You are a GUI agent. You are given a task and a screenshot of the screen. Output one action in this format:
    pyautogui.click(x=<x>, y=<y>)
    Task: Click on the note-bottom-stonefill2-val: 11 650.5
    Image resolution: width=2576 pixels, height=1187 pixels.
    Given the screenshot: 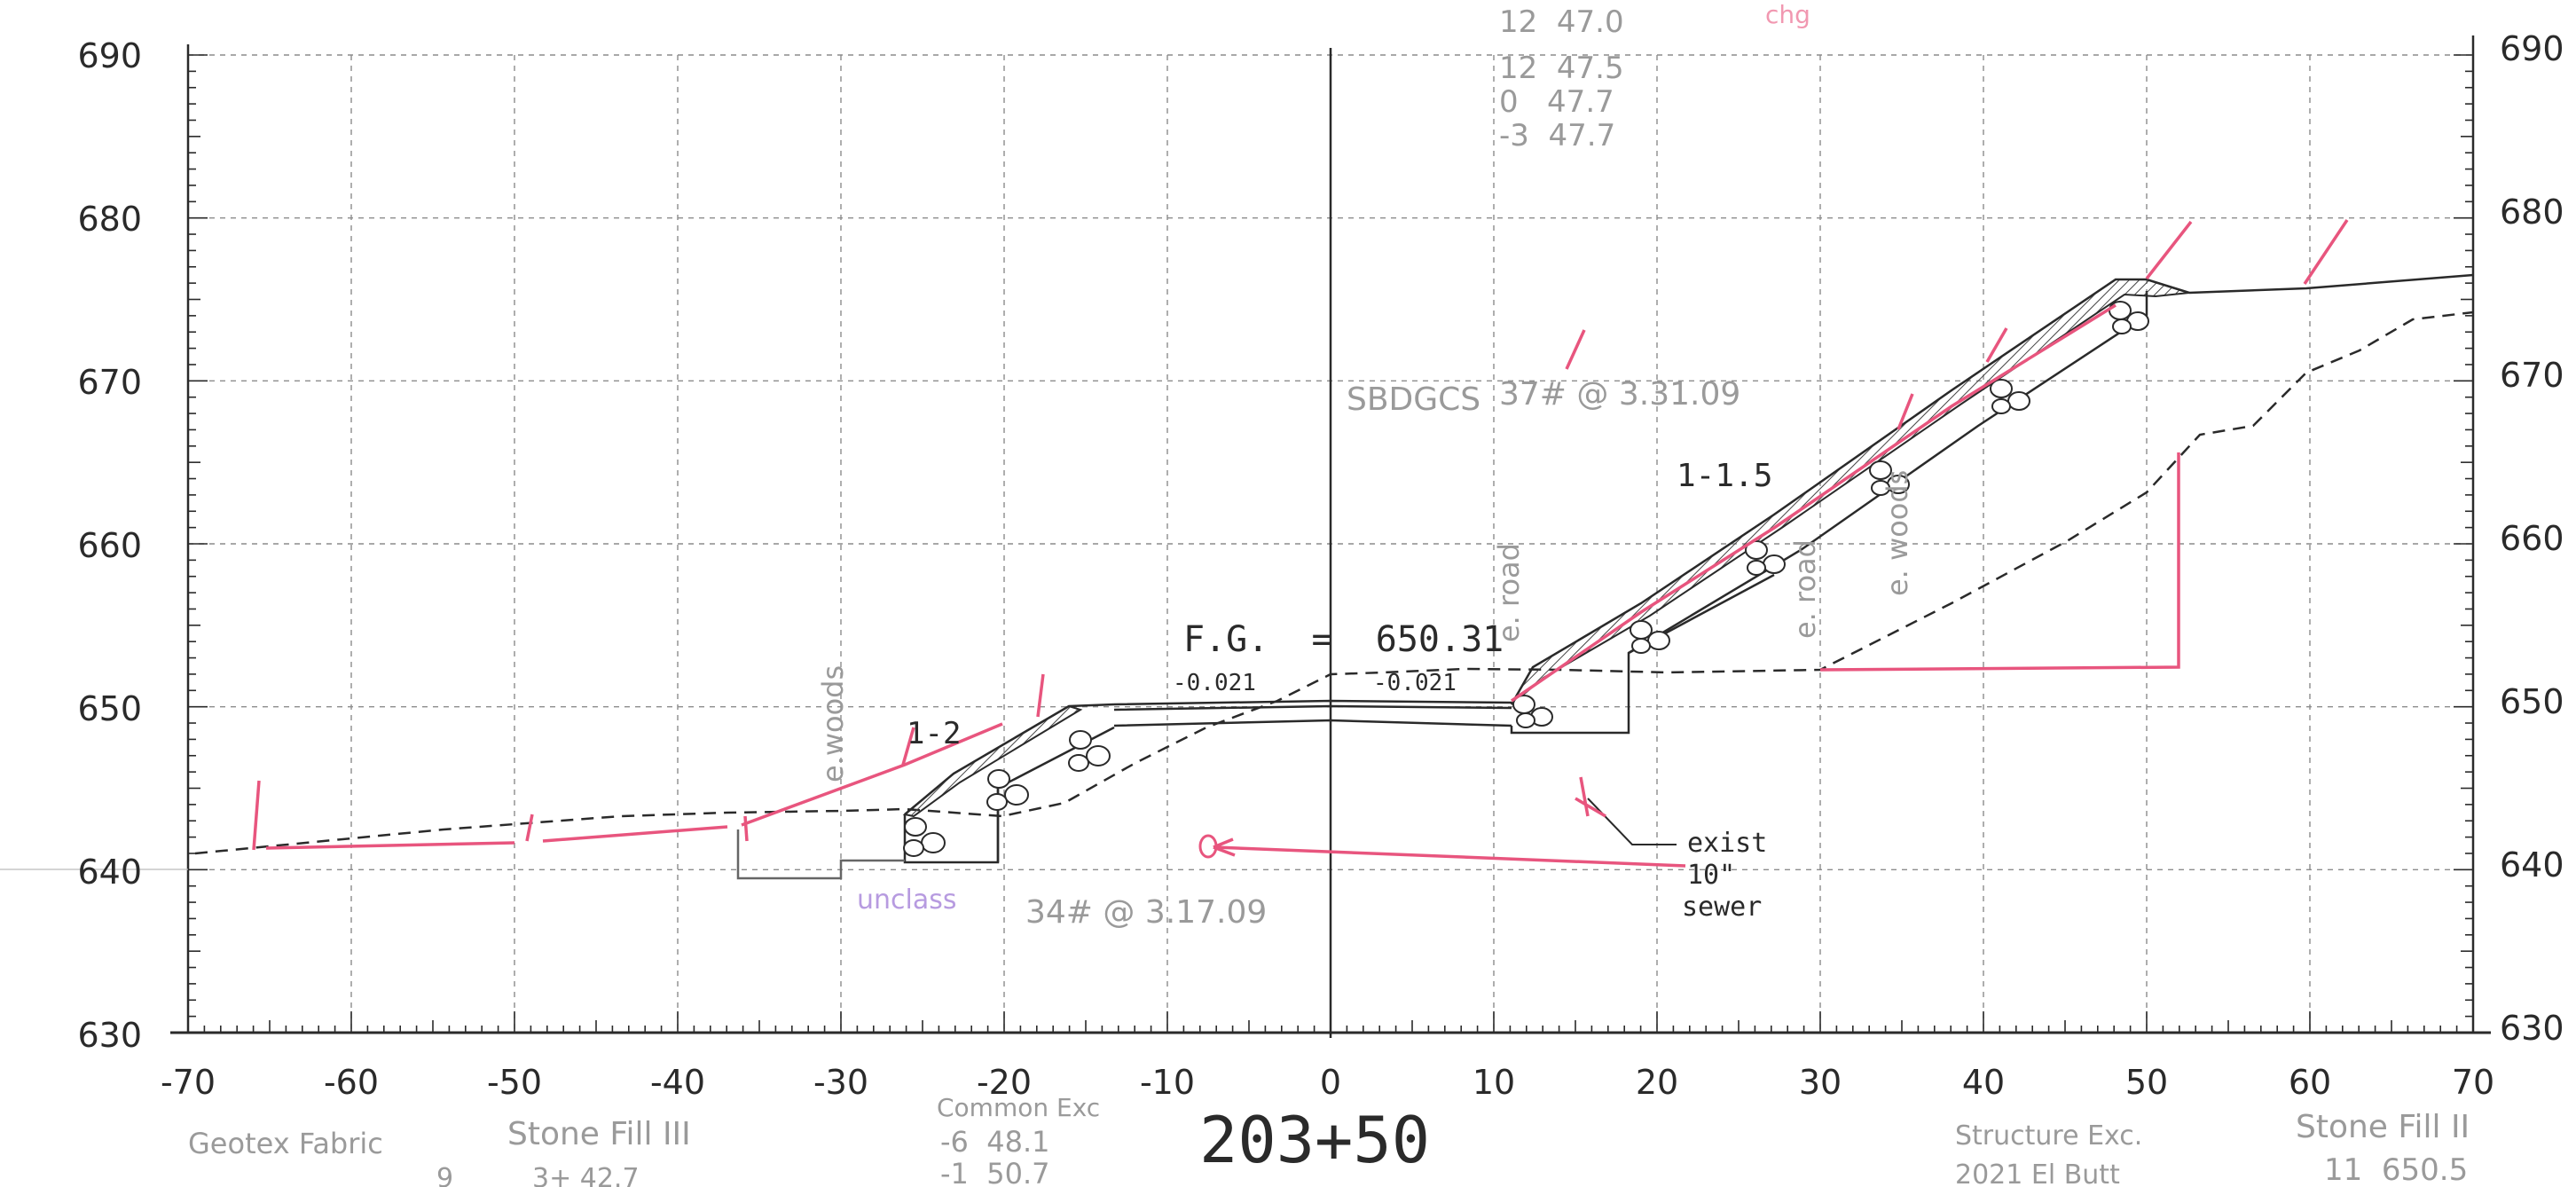 What is the action you would take?
    pyautogui.click(x=2396, y=1169)
    